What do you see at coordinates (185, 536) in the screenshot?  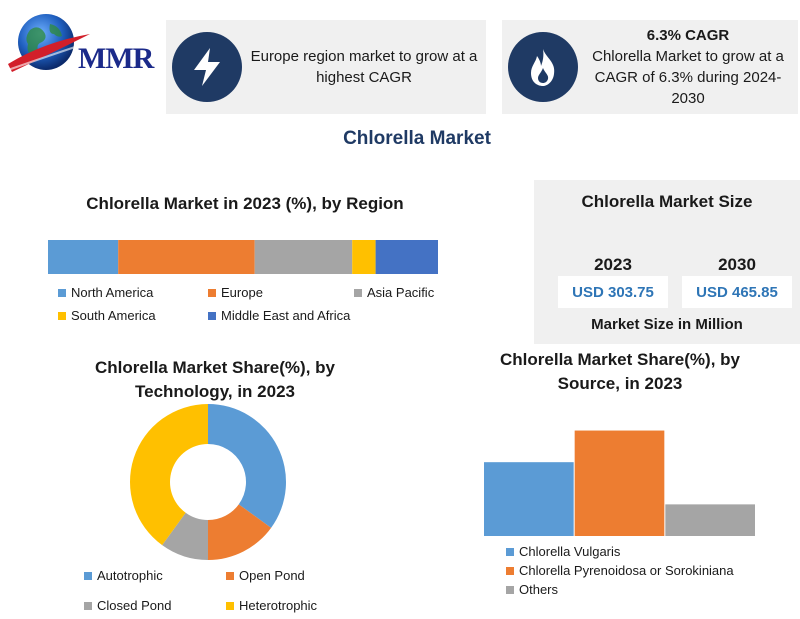 I see `donut-slice-closed-pond` at bounding box center [185, 536].